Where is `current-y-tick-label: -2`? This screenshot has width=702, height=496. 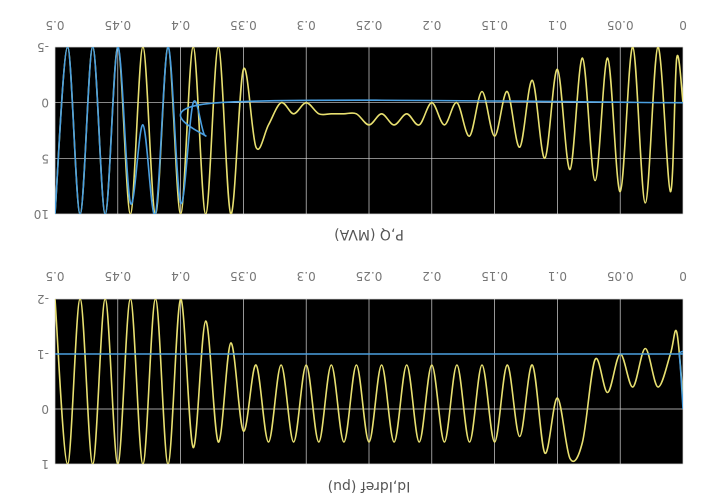 current-y-tick-label: -2 is located at coordinates (43, 299).